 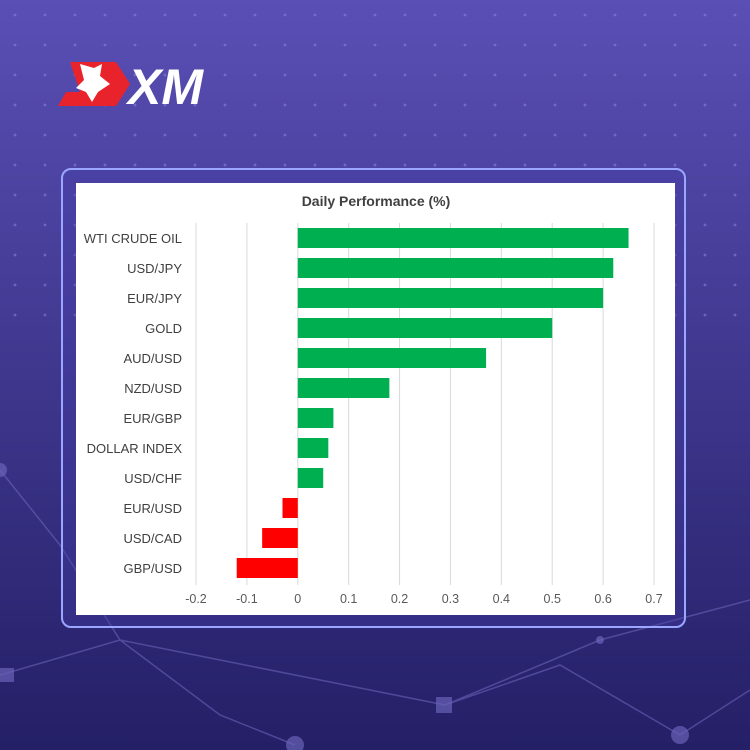 What do you see at coordinates (152, 508) in the screenshot?
I see `category-label: EUR/USD` at bounding box center [152, 508].